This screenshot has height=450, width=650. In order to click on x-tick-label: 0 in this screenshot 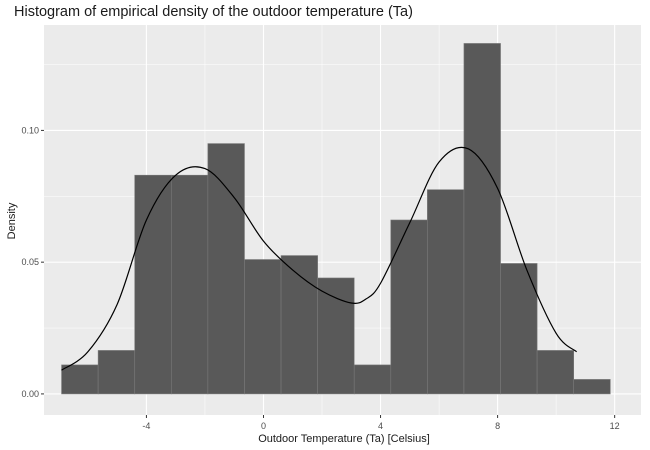, I will do `click(263, 426)`.